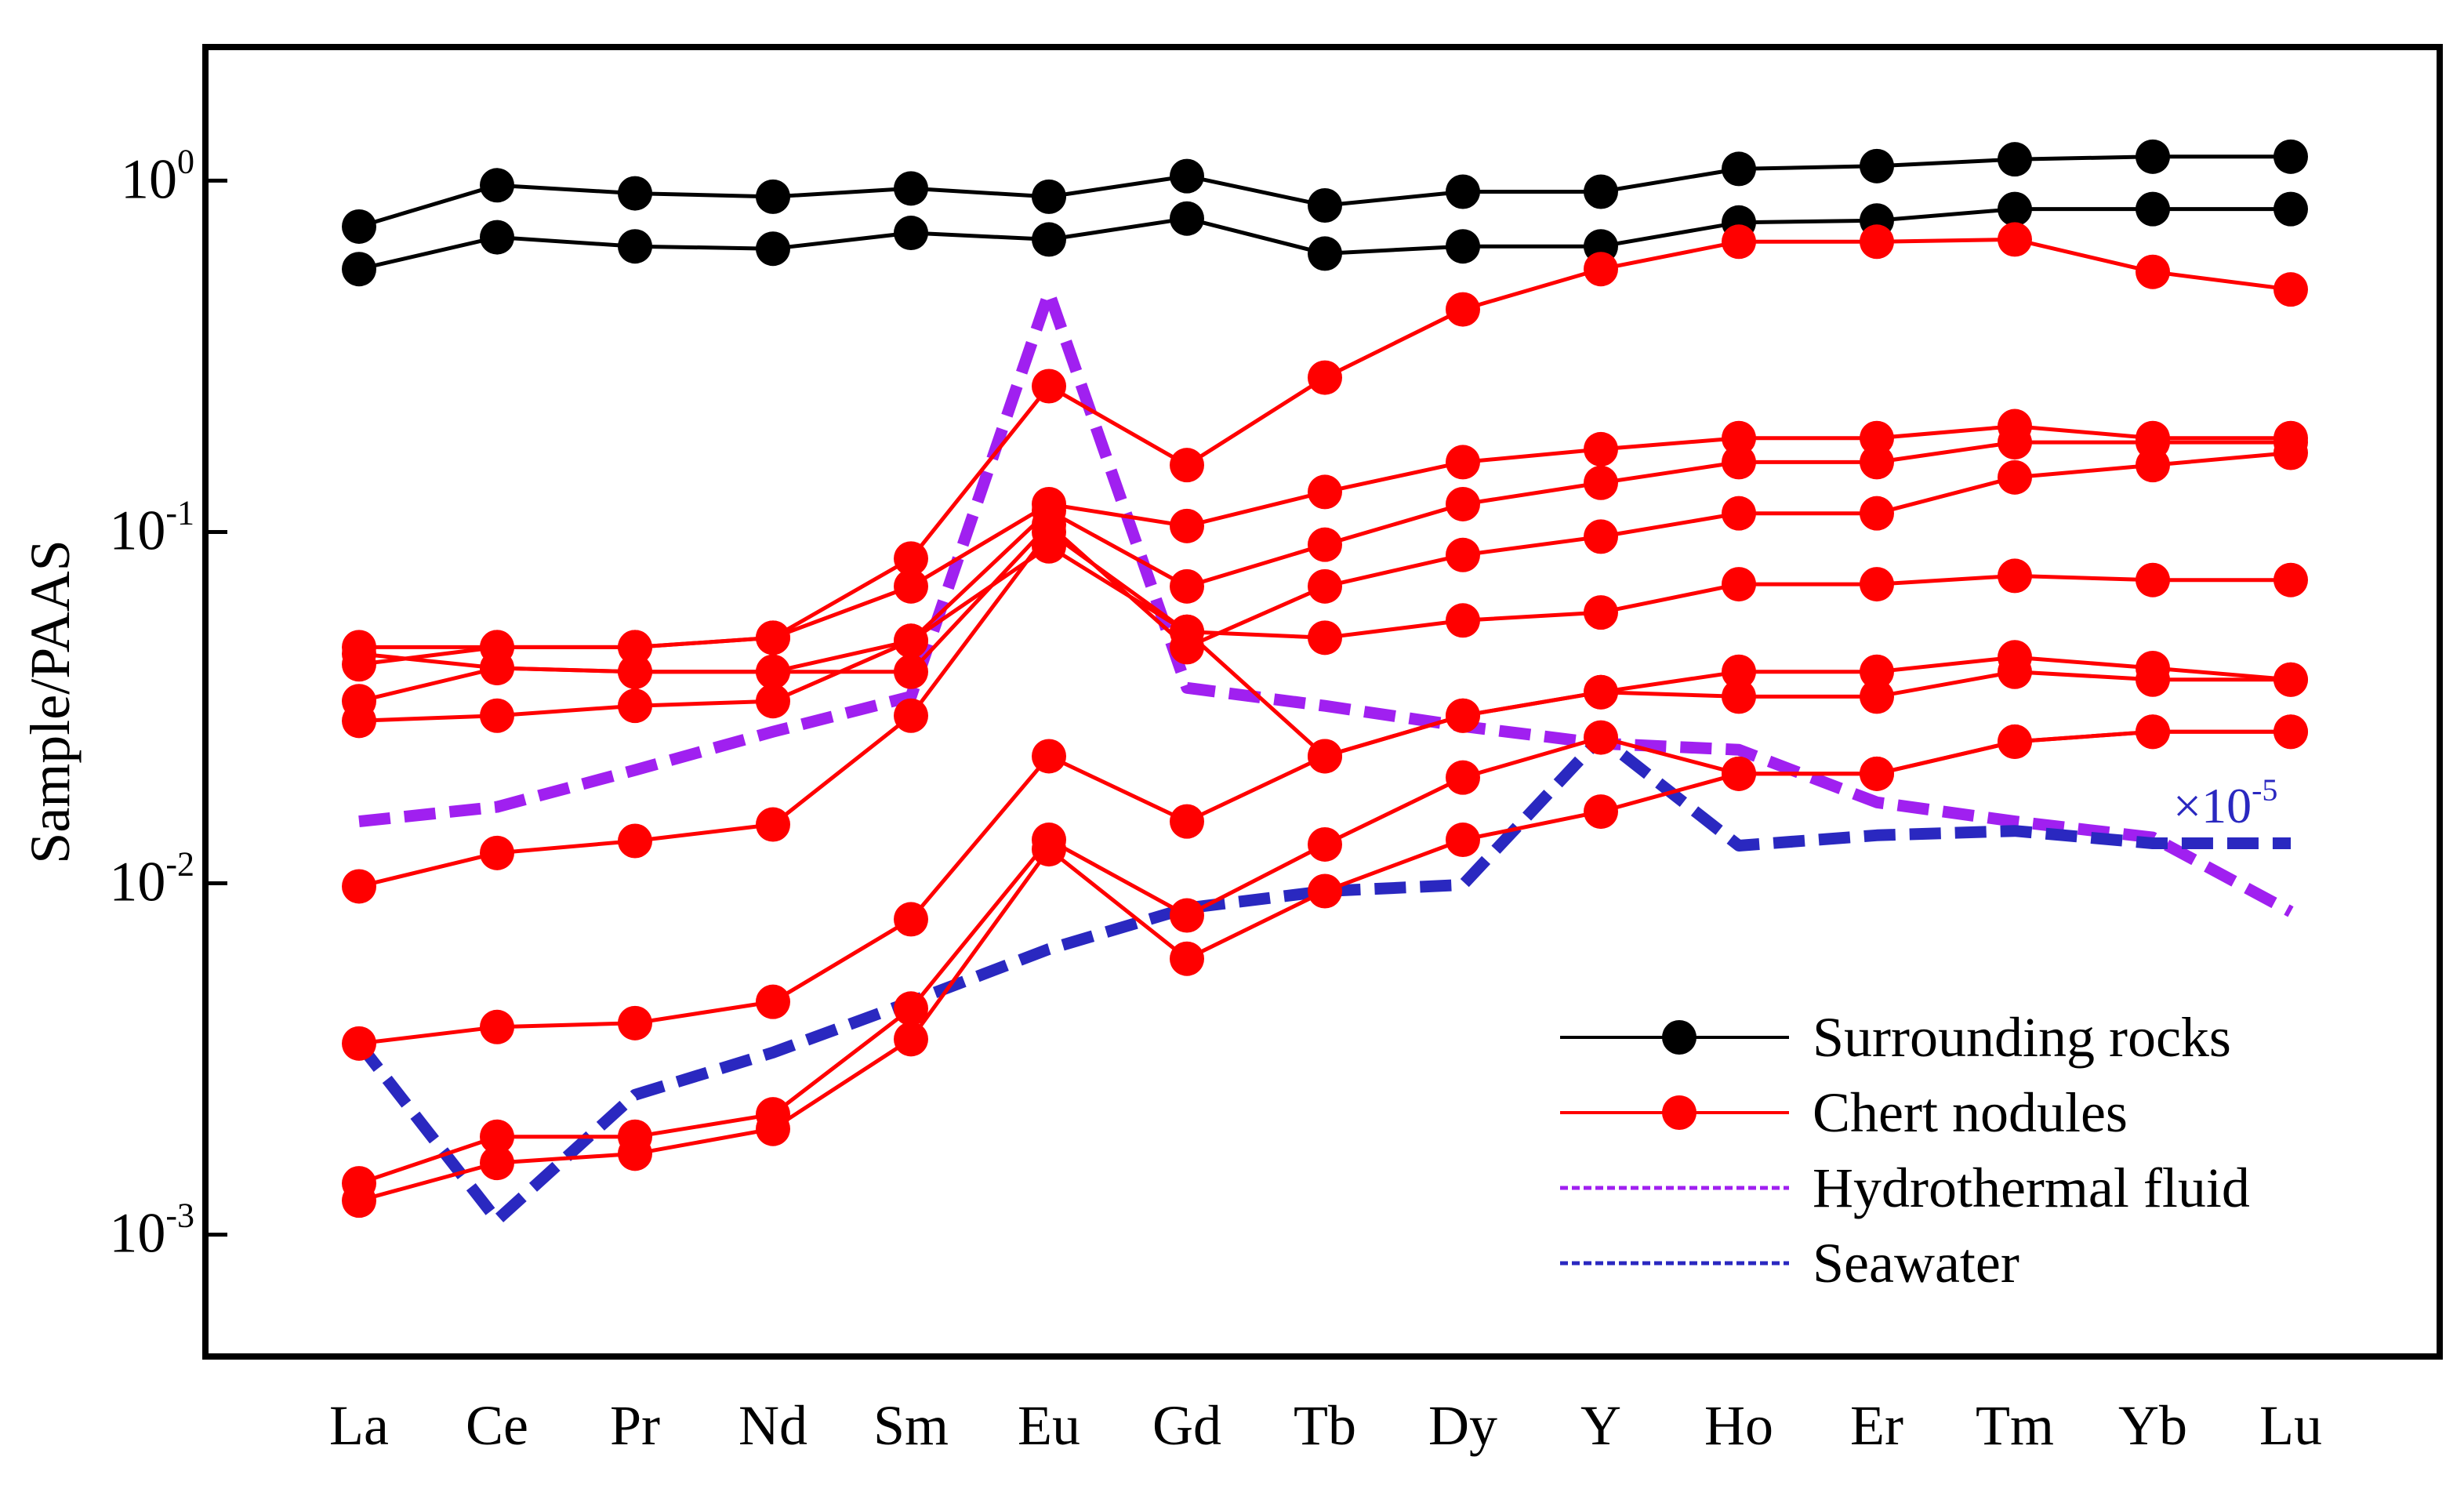 This screenshot has width=2464, height=1489. I want to click on data-point-chert-nodules-8-gd, so click(1187, 916).